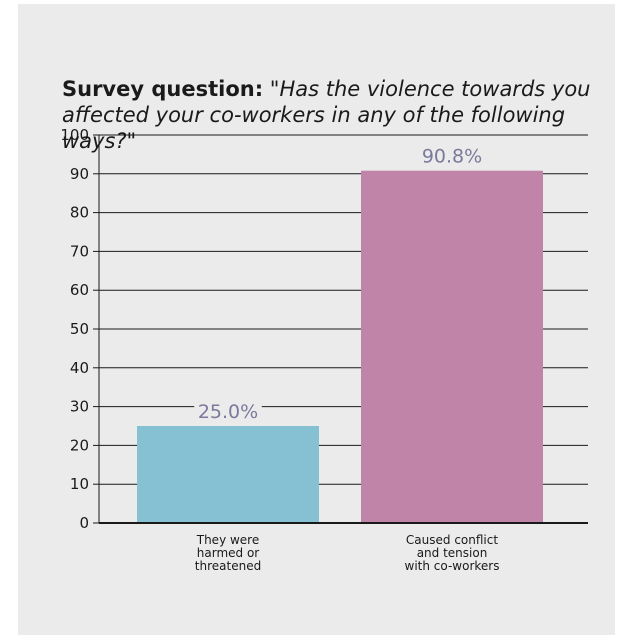  Describe the element at coordinates (452, 540) in the screenshot. I see `x-category-label: Caused conflict` at that location.